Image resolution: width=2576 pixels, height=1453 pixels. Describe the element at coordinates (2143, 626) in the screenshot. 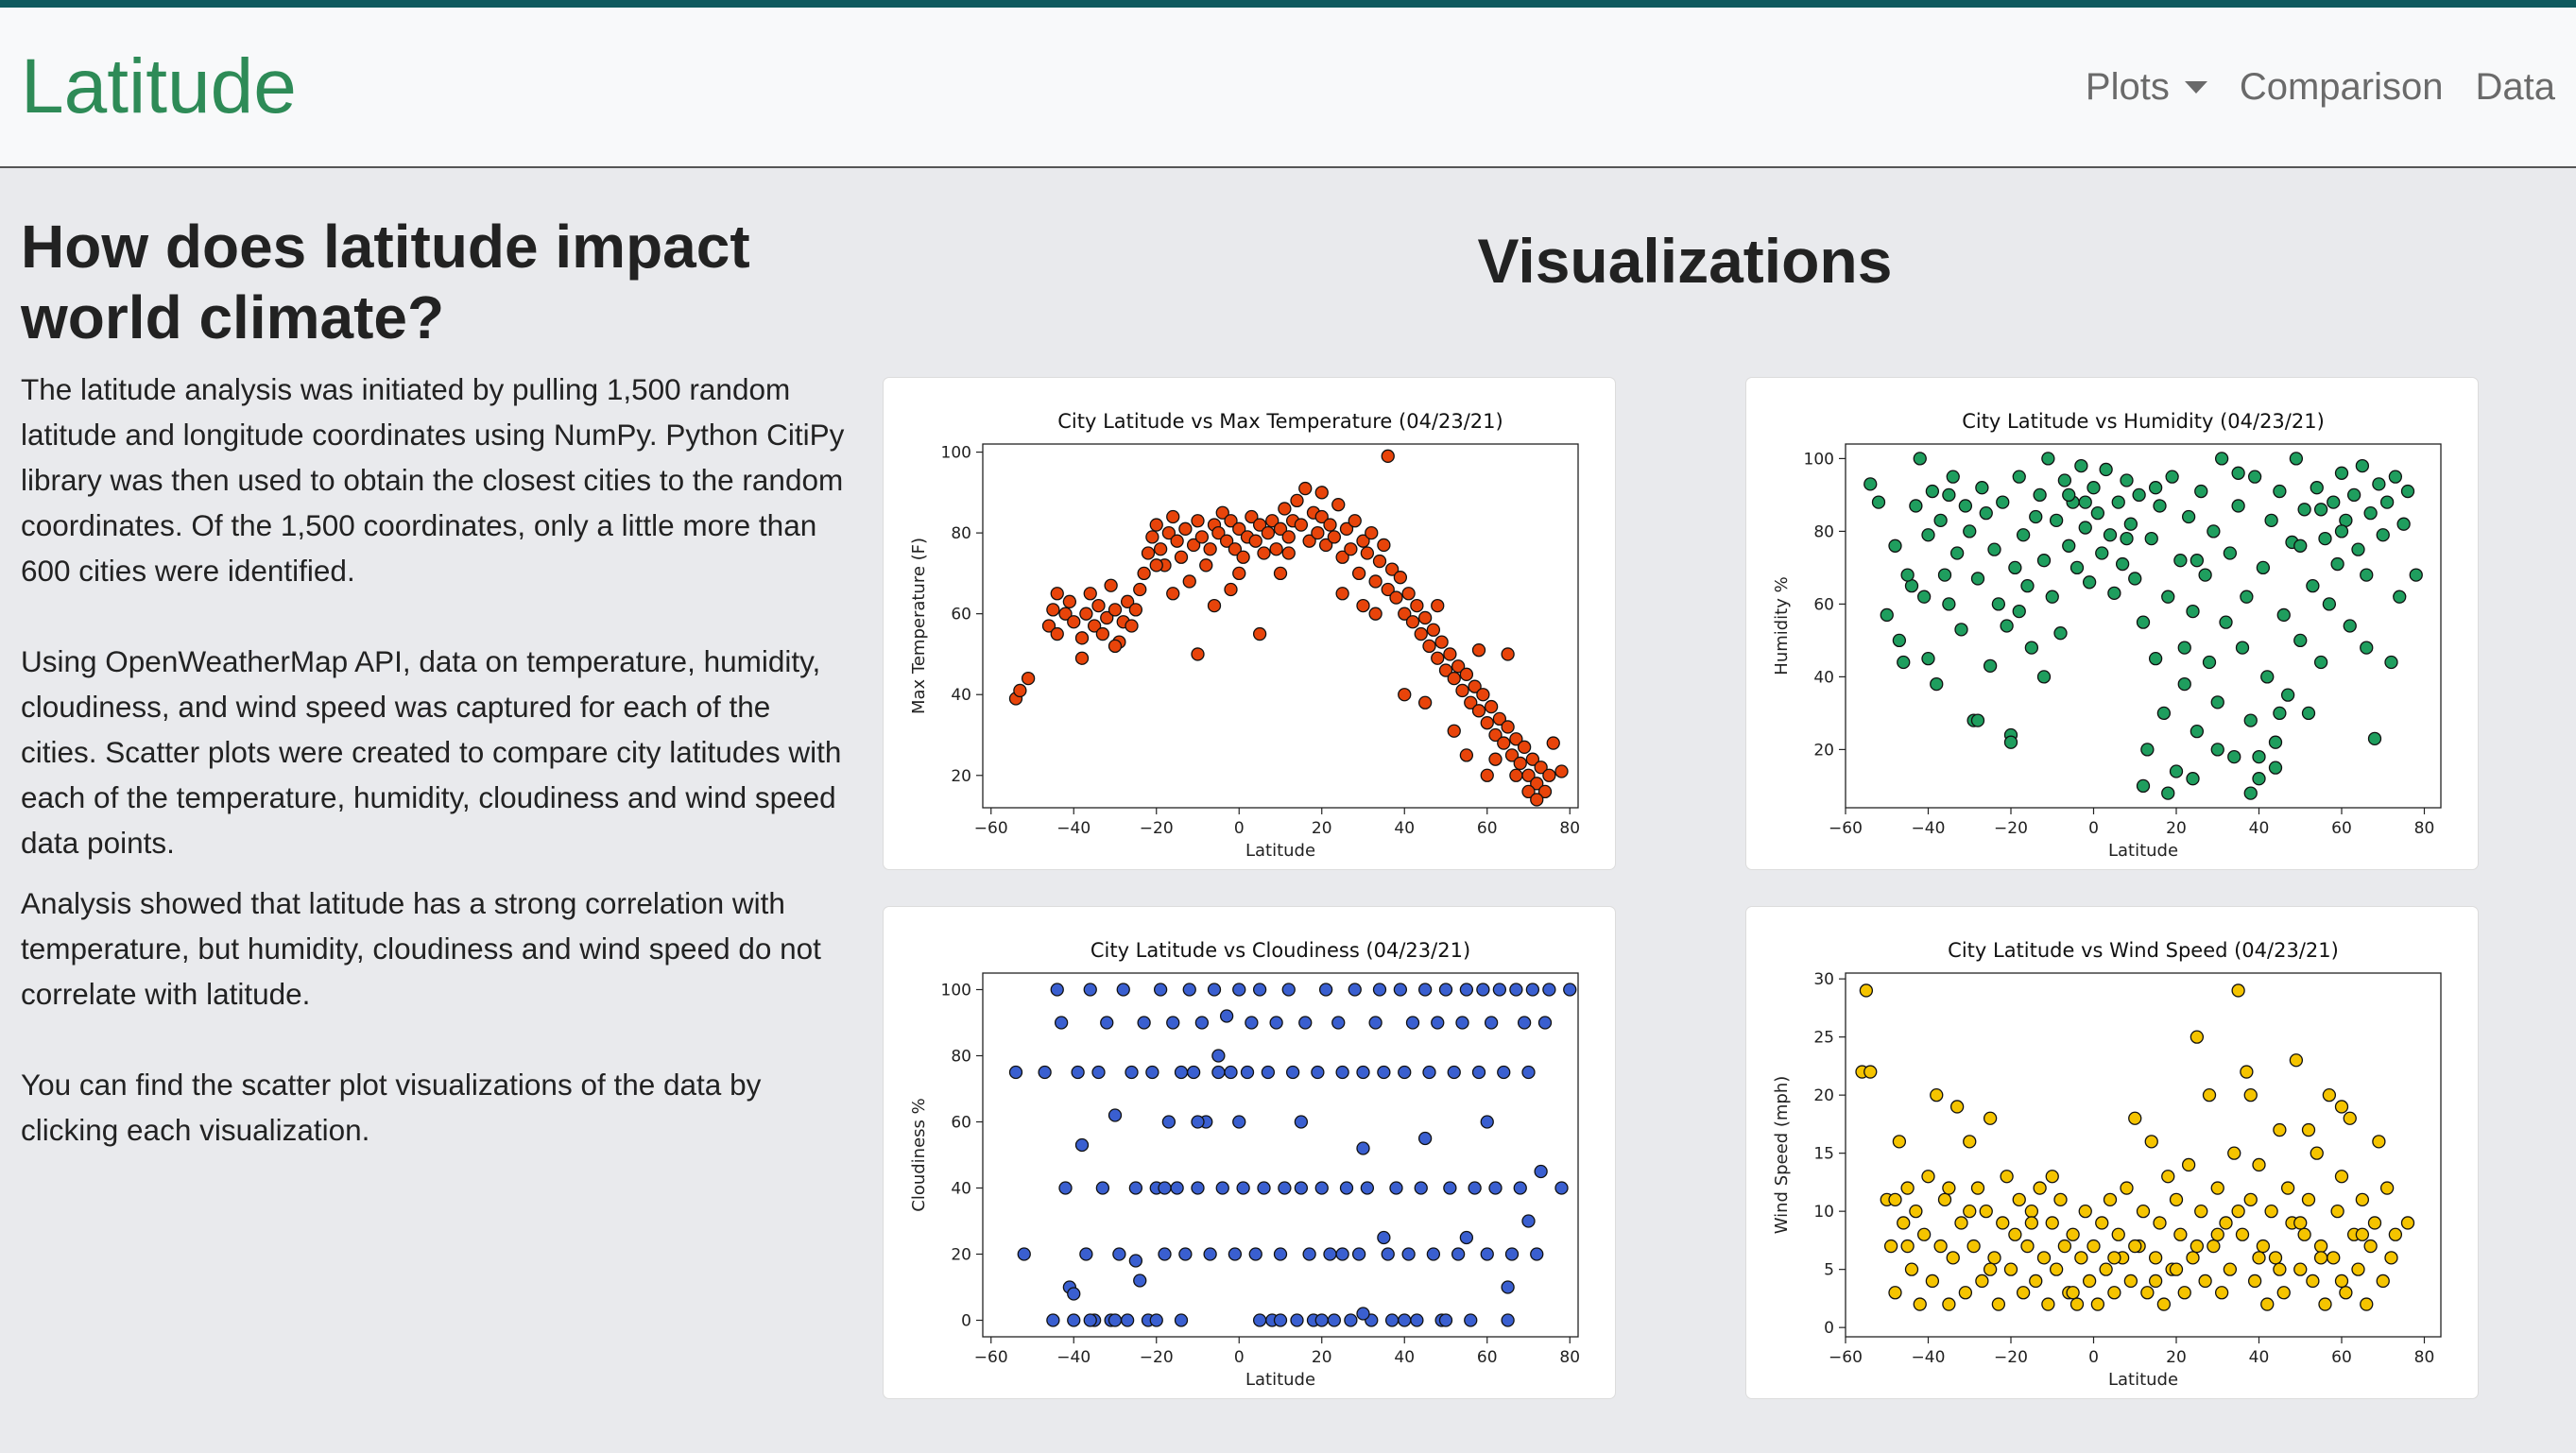

I see `plot-frame` at that location.